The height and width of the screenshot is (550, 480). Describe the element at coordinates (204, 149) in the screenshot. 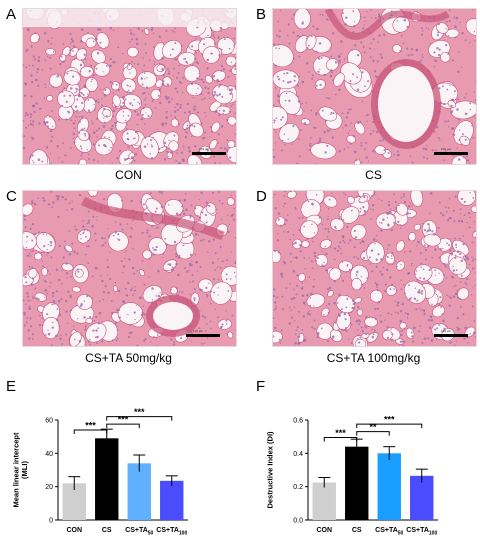

I see `scale-label-a: 100 μm` at that location.